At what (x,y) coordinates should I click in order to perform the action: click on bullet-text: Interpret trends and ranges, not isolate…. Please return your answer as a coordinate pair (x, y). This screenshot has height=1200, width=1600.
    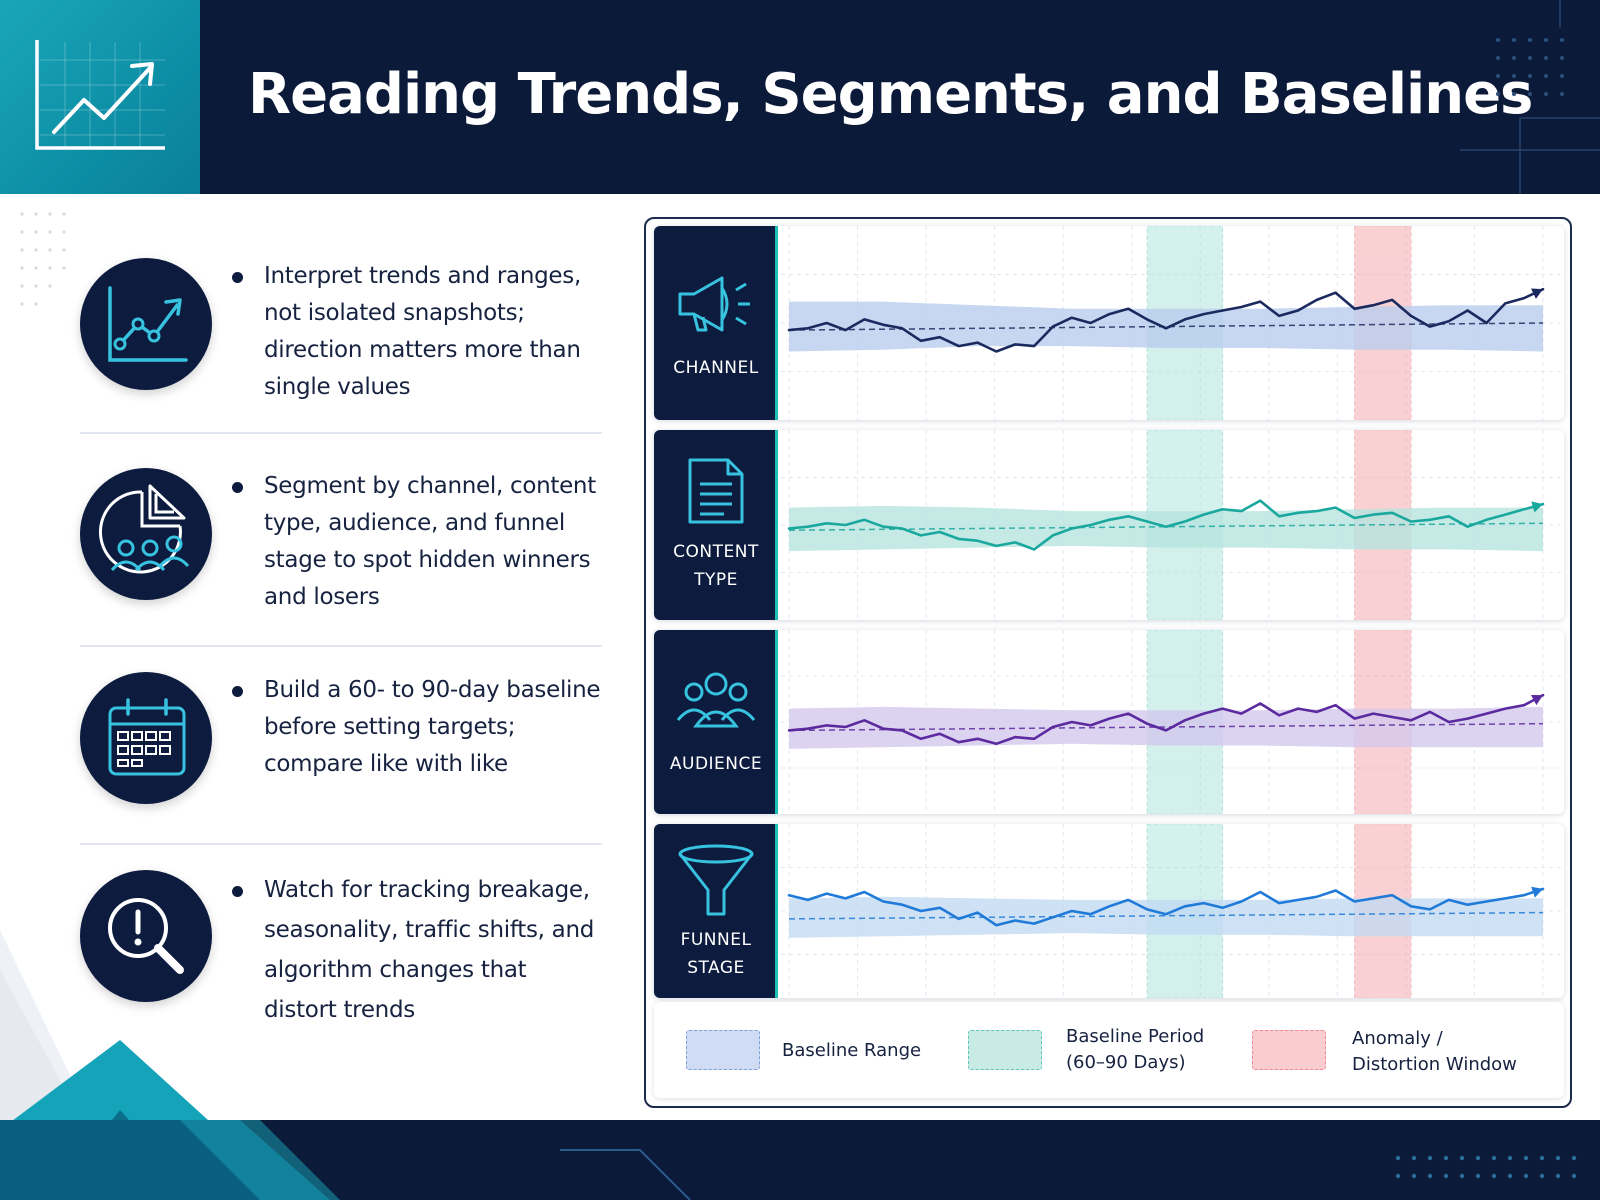
    Looking at the image, I should click on (422, 331).